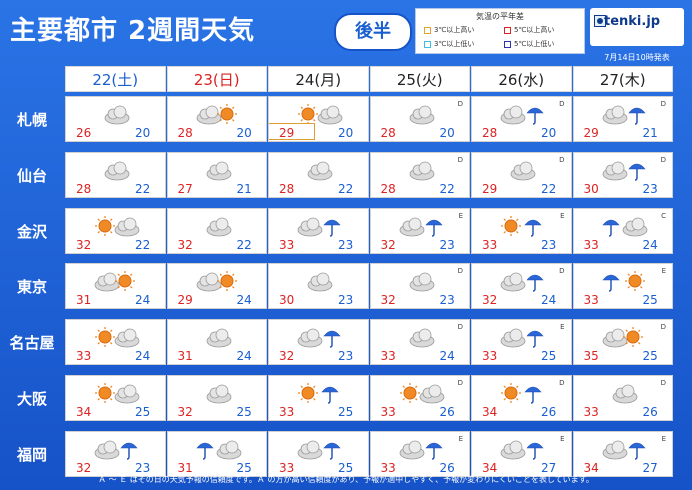  What do you see at coordinates (115, 342) in the screenshot?
I see `forecast-cell: 33 24` at bounding box center [115, 342].